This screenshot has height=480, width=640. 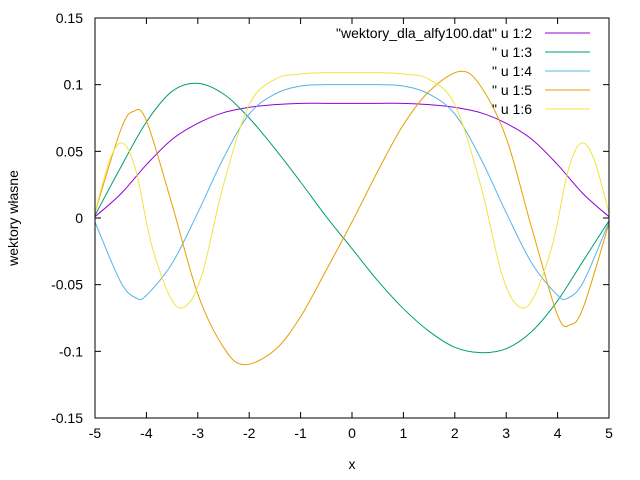 What do you see at coordinates (512, 90) in the screenshot?
I see `legend-label-4: " u 1:5` at bounding box center [512, 90].